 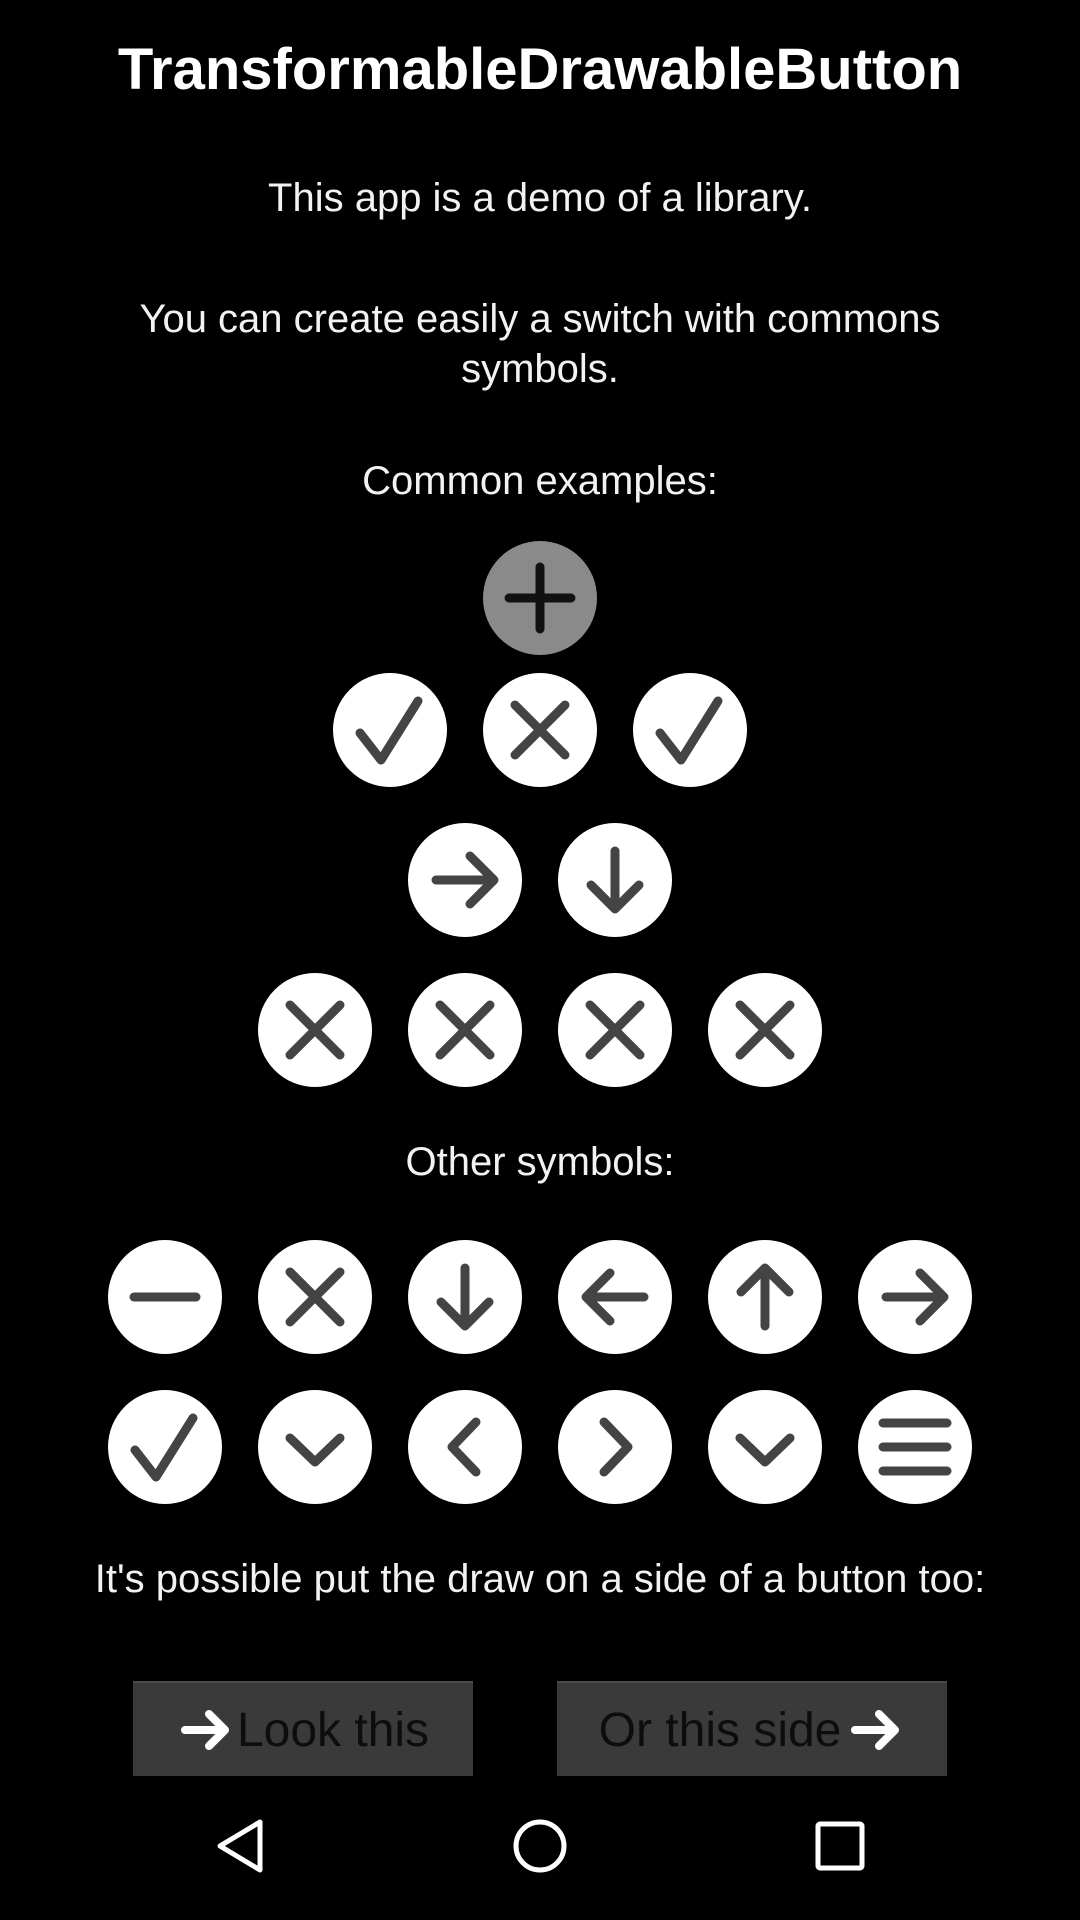 I want to click on intro-text: This app is a demo of a library., so click(x=540, y=198).